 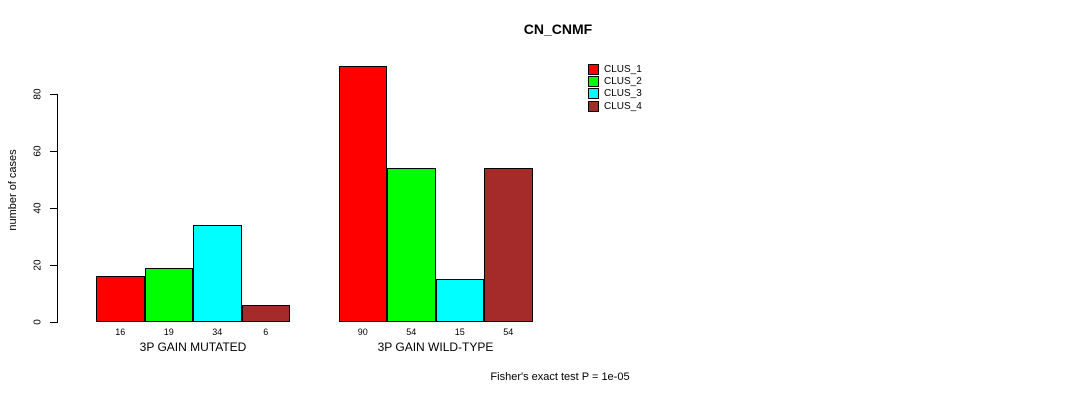 I want to click on y-axis-title: number of cases, so click(x=13, y=190).